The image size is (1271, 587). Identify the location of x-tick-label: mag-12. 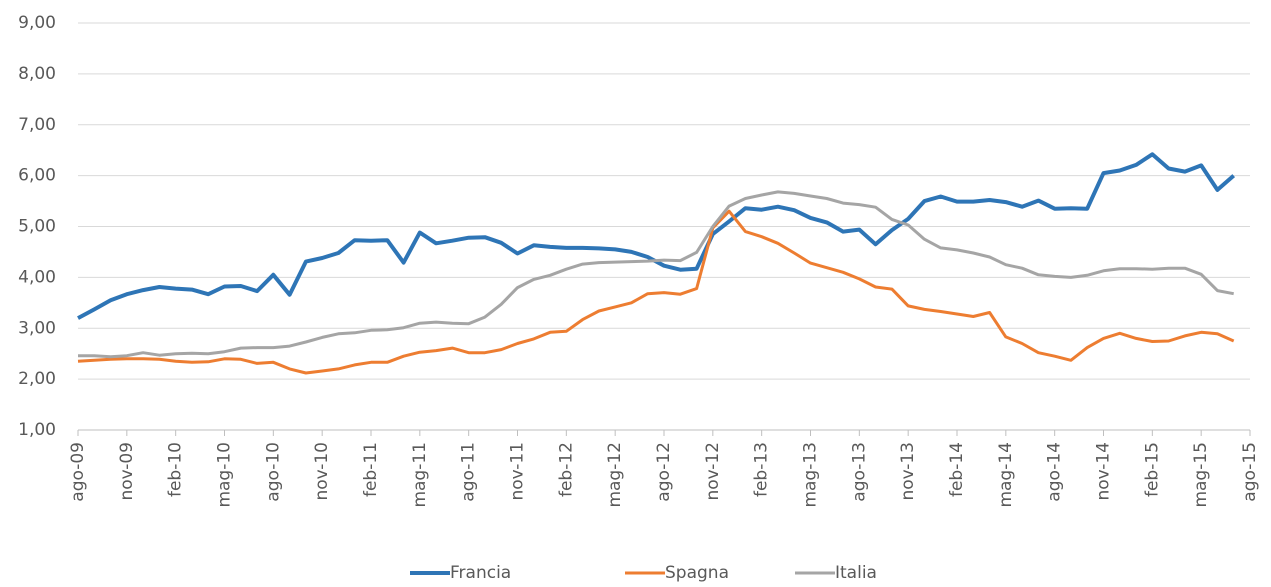
(615, 475).